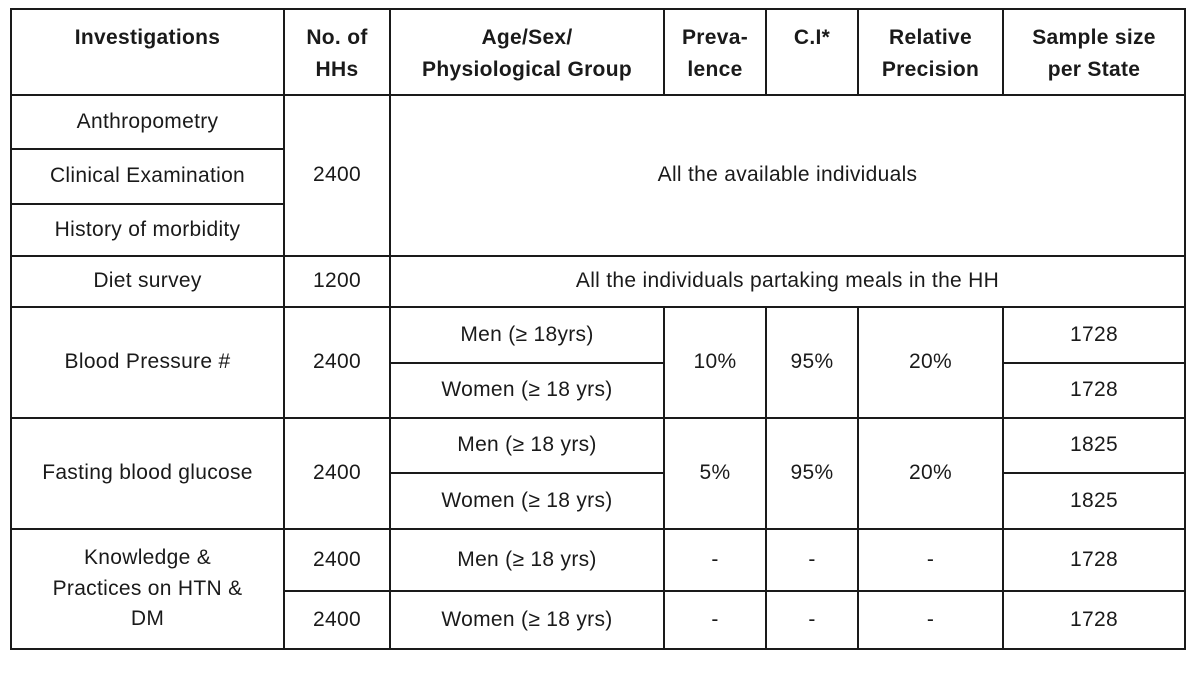  I want to click on cell-no-of-hhs-knowledge-women: 2400, so click(337, 620).